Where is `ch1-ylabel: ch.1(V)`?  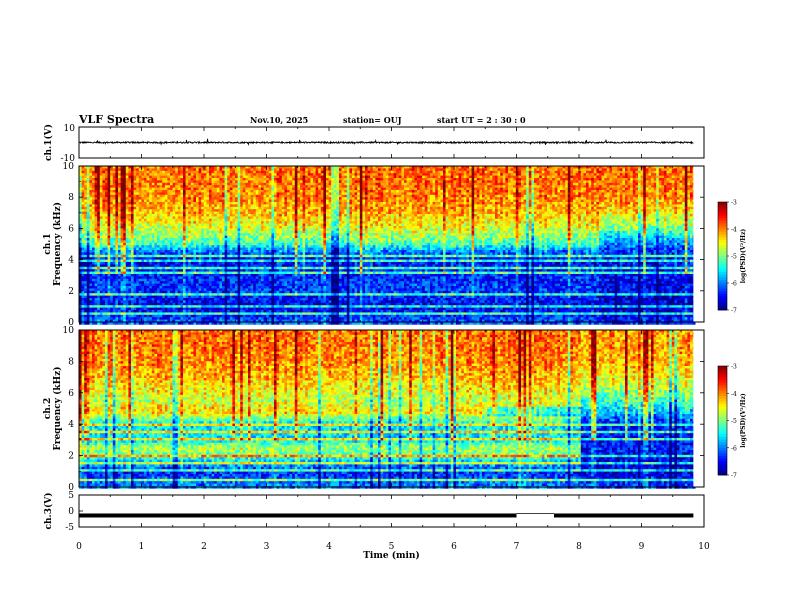 ch1-ylabel: ch.1(V) is located at coordinates (48, 142).